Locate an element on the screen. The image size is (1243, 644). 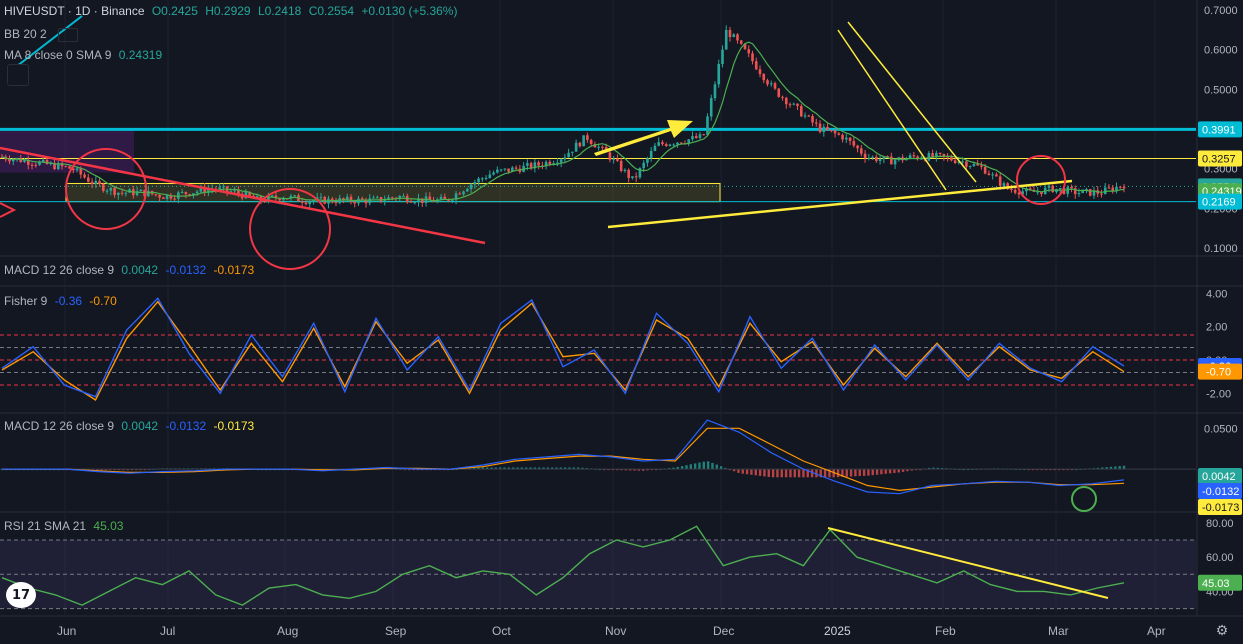
yellow-arrow is located at coordinates (643, 138).